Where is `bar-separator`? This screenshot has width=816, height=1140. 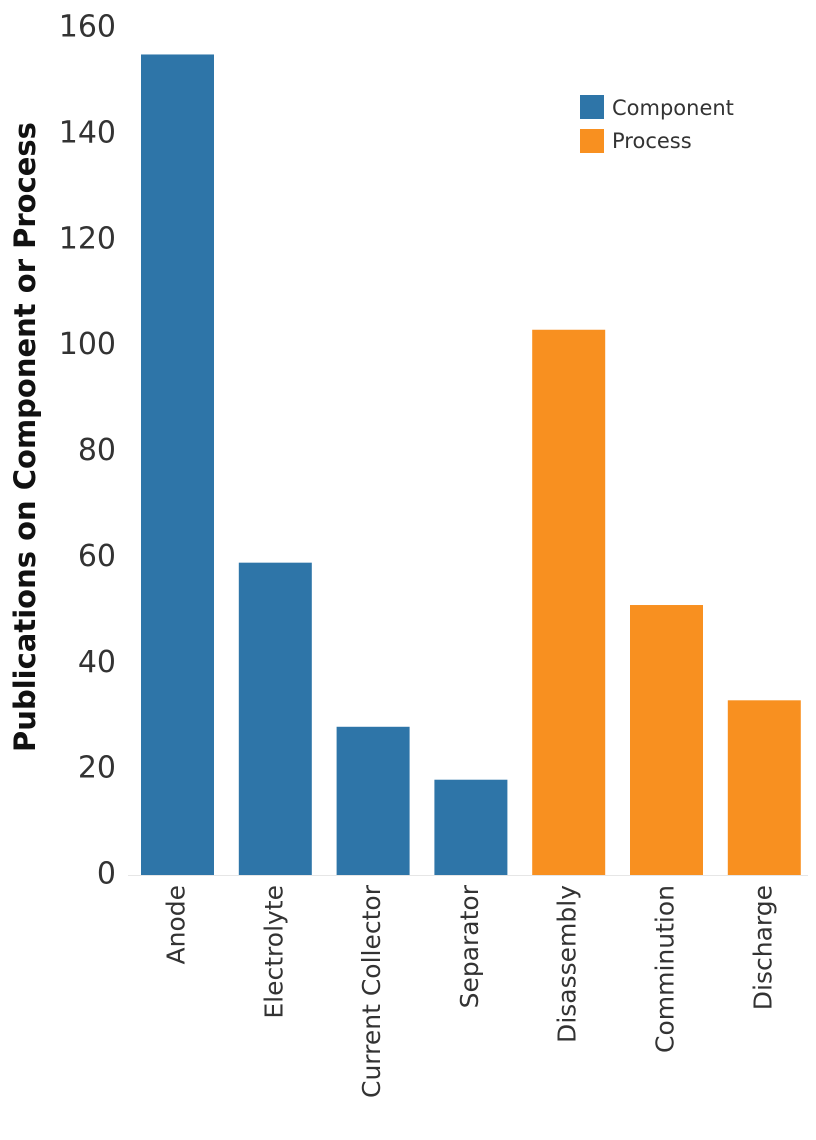 bar-separator is located at coordinates (471, 827).